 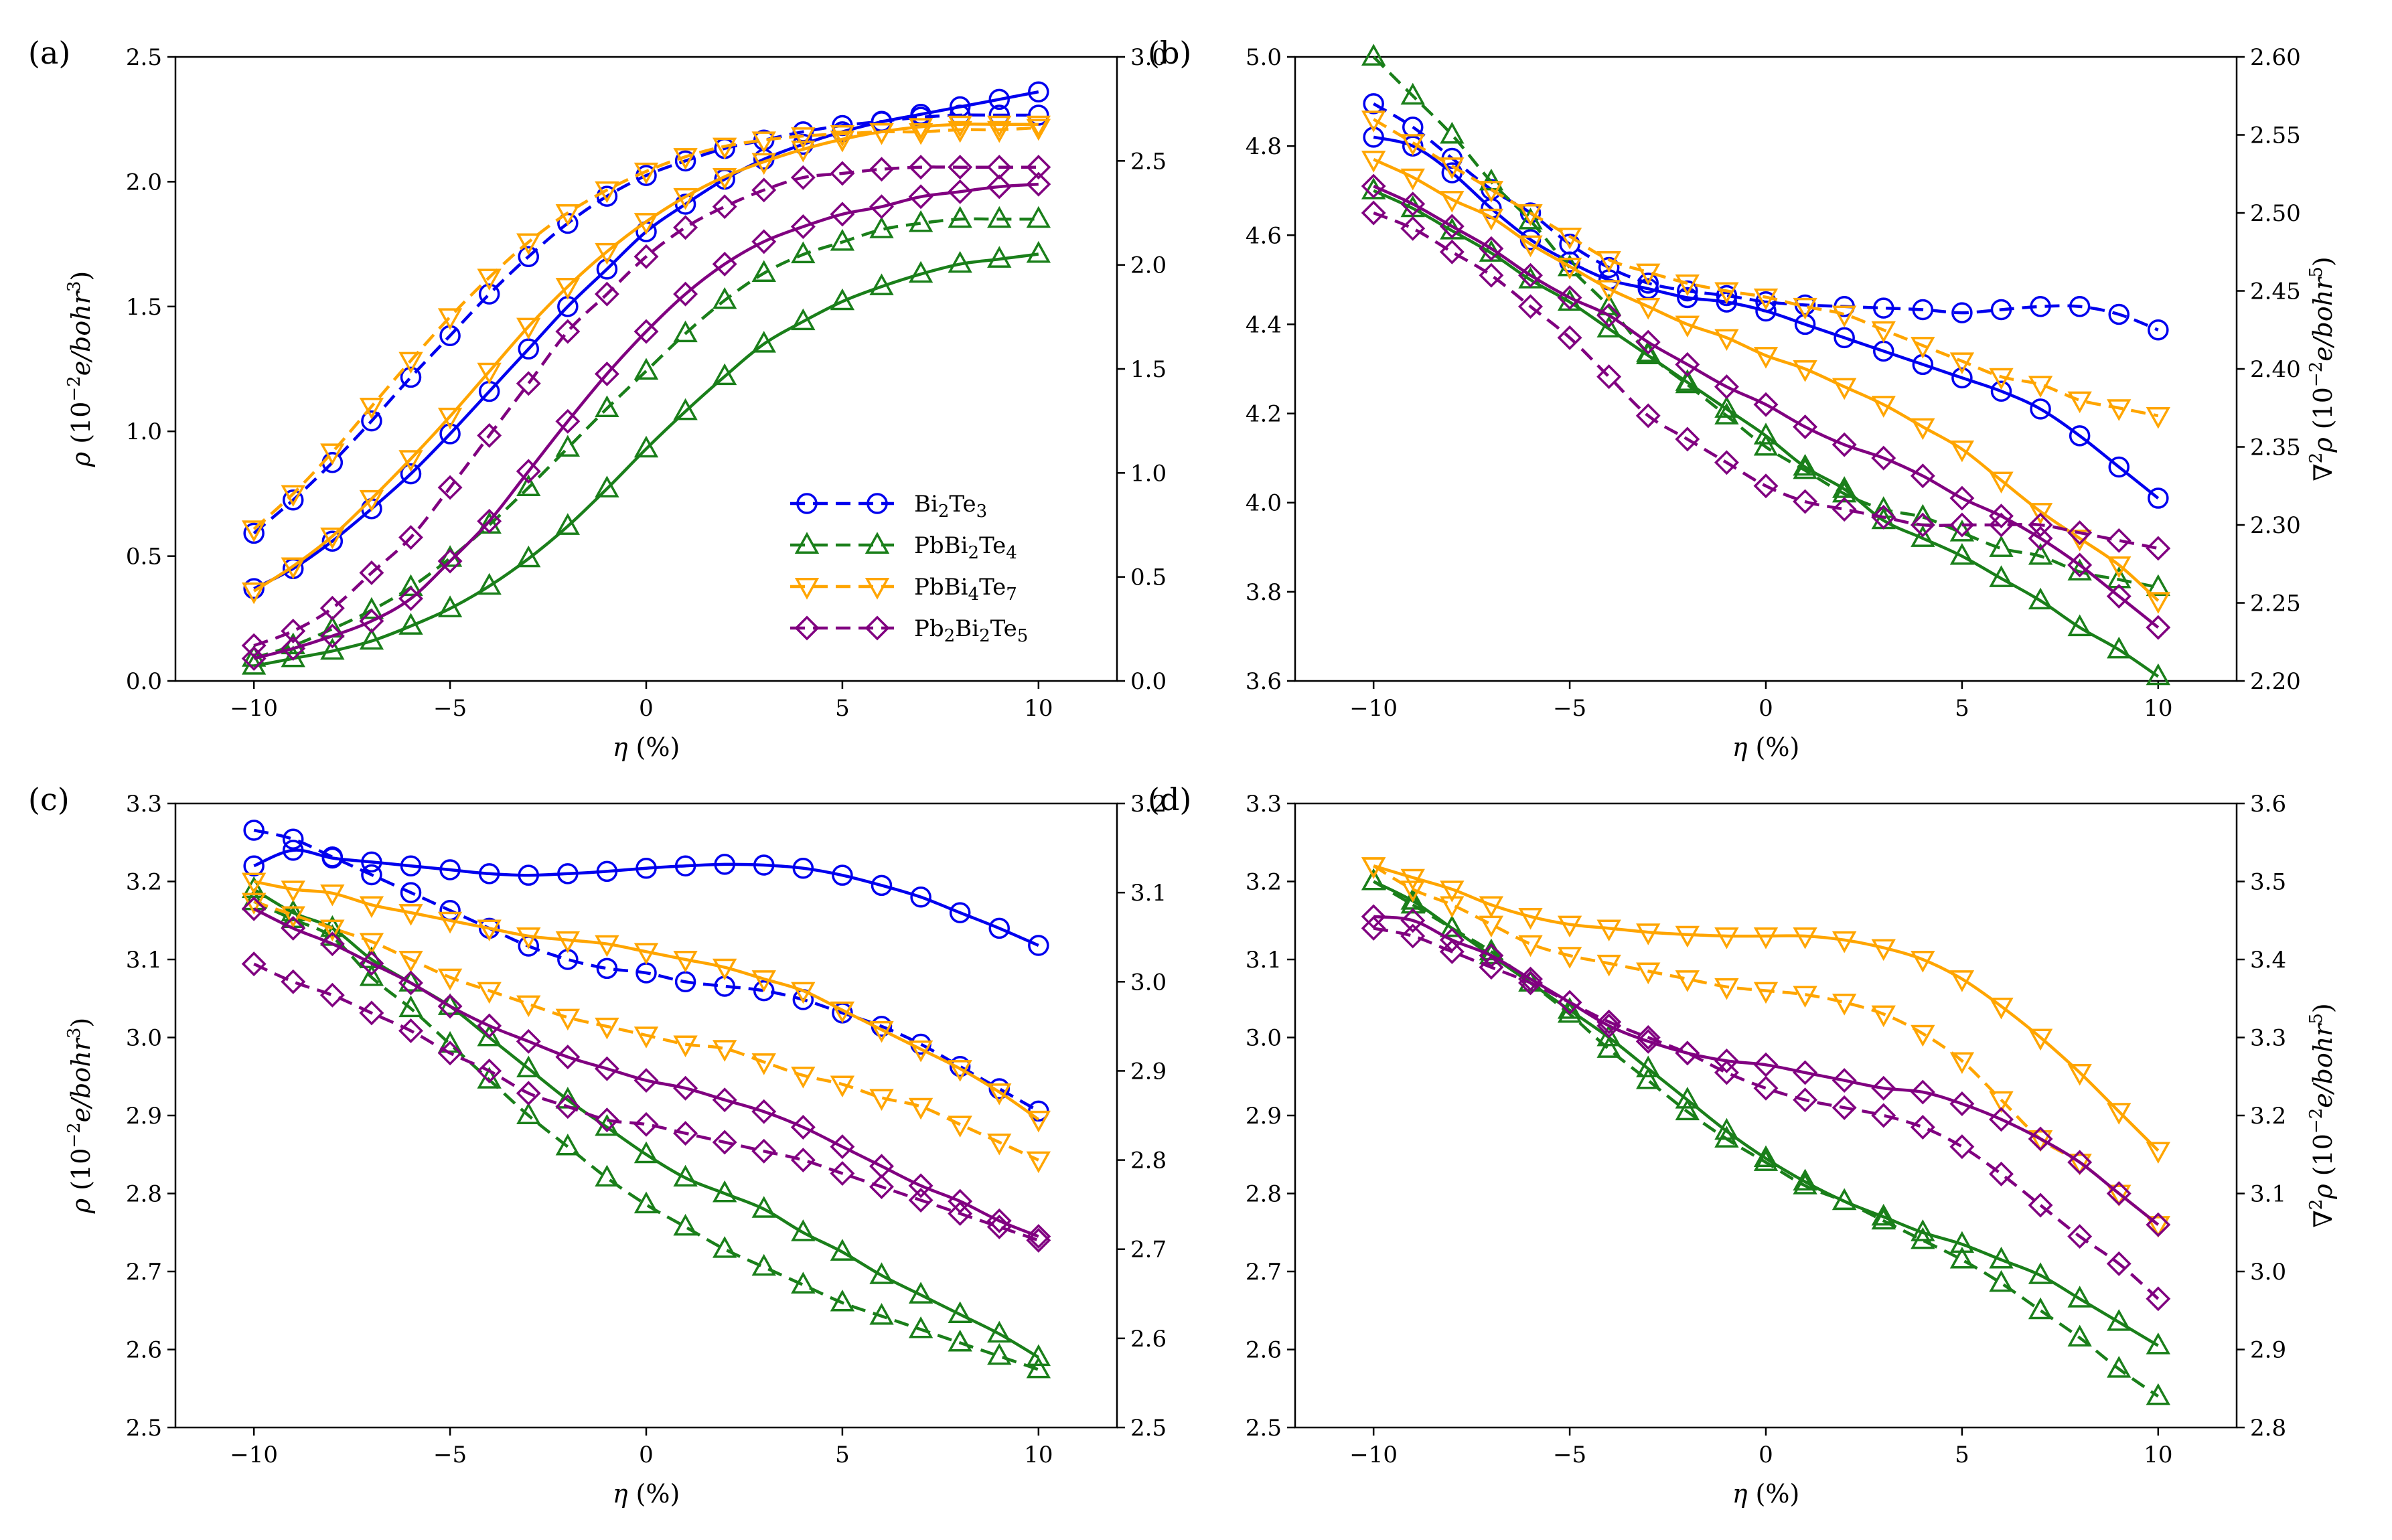 I want to click on legend-label: Pb2​Bi2​Te5​, so click(x=971, y=630).